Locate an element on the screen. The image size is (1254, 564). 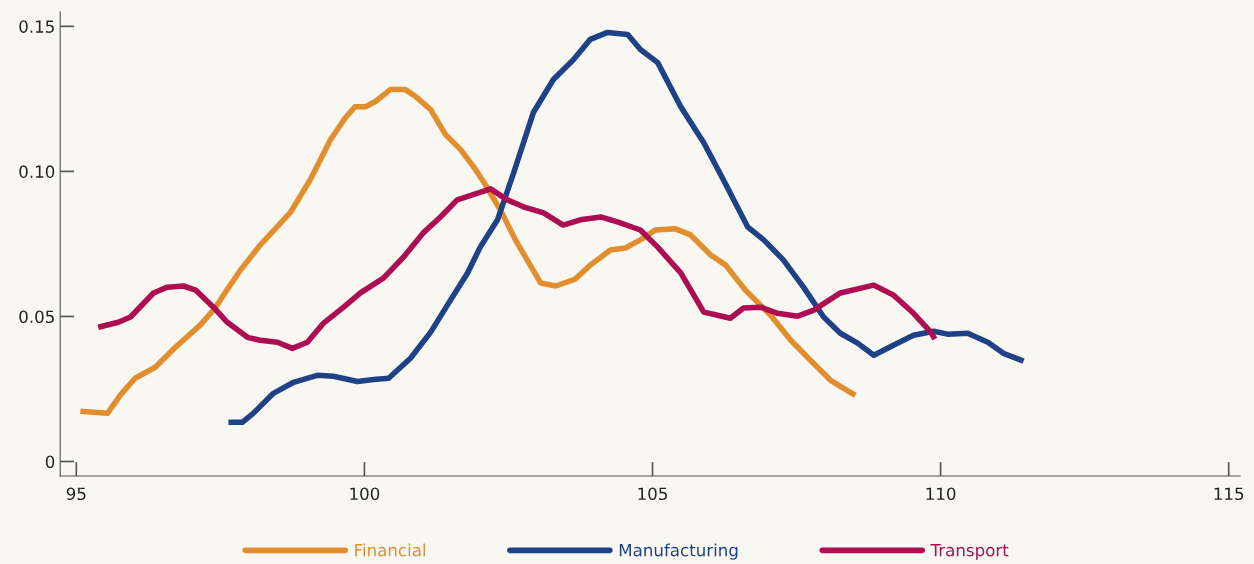
x-tick-label: 100 is located at coordinates (365, 494).